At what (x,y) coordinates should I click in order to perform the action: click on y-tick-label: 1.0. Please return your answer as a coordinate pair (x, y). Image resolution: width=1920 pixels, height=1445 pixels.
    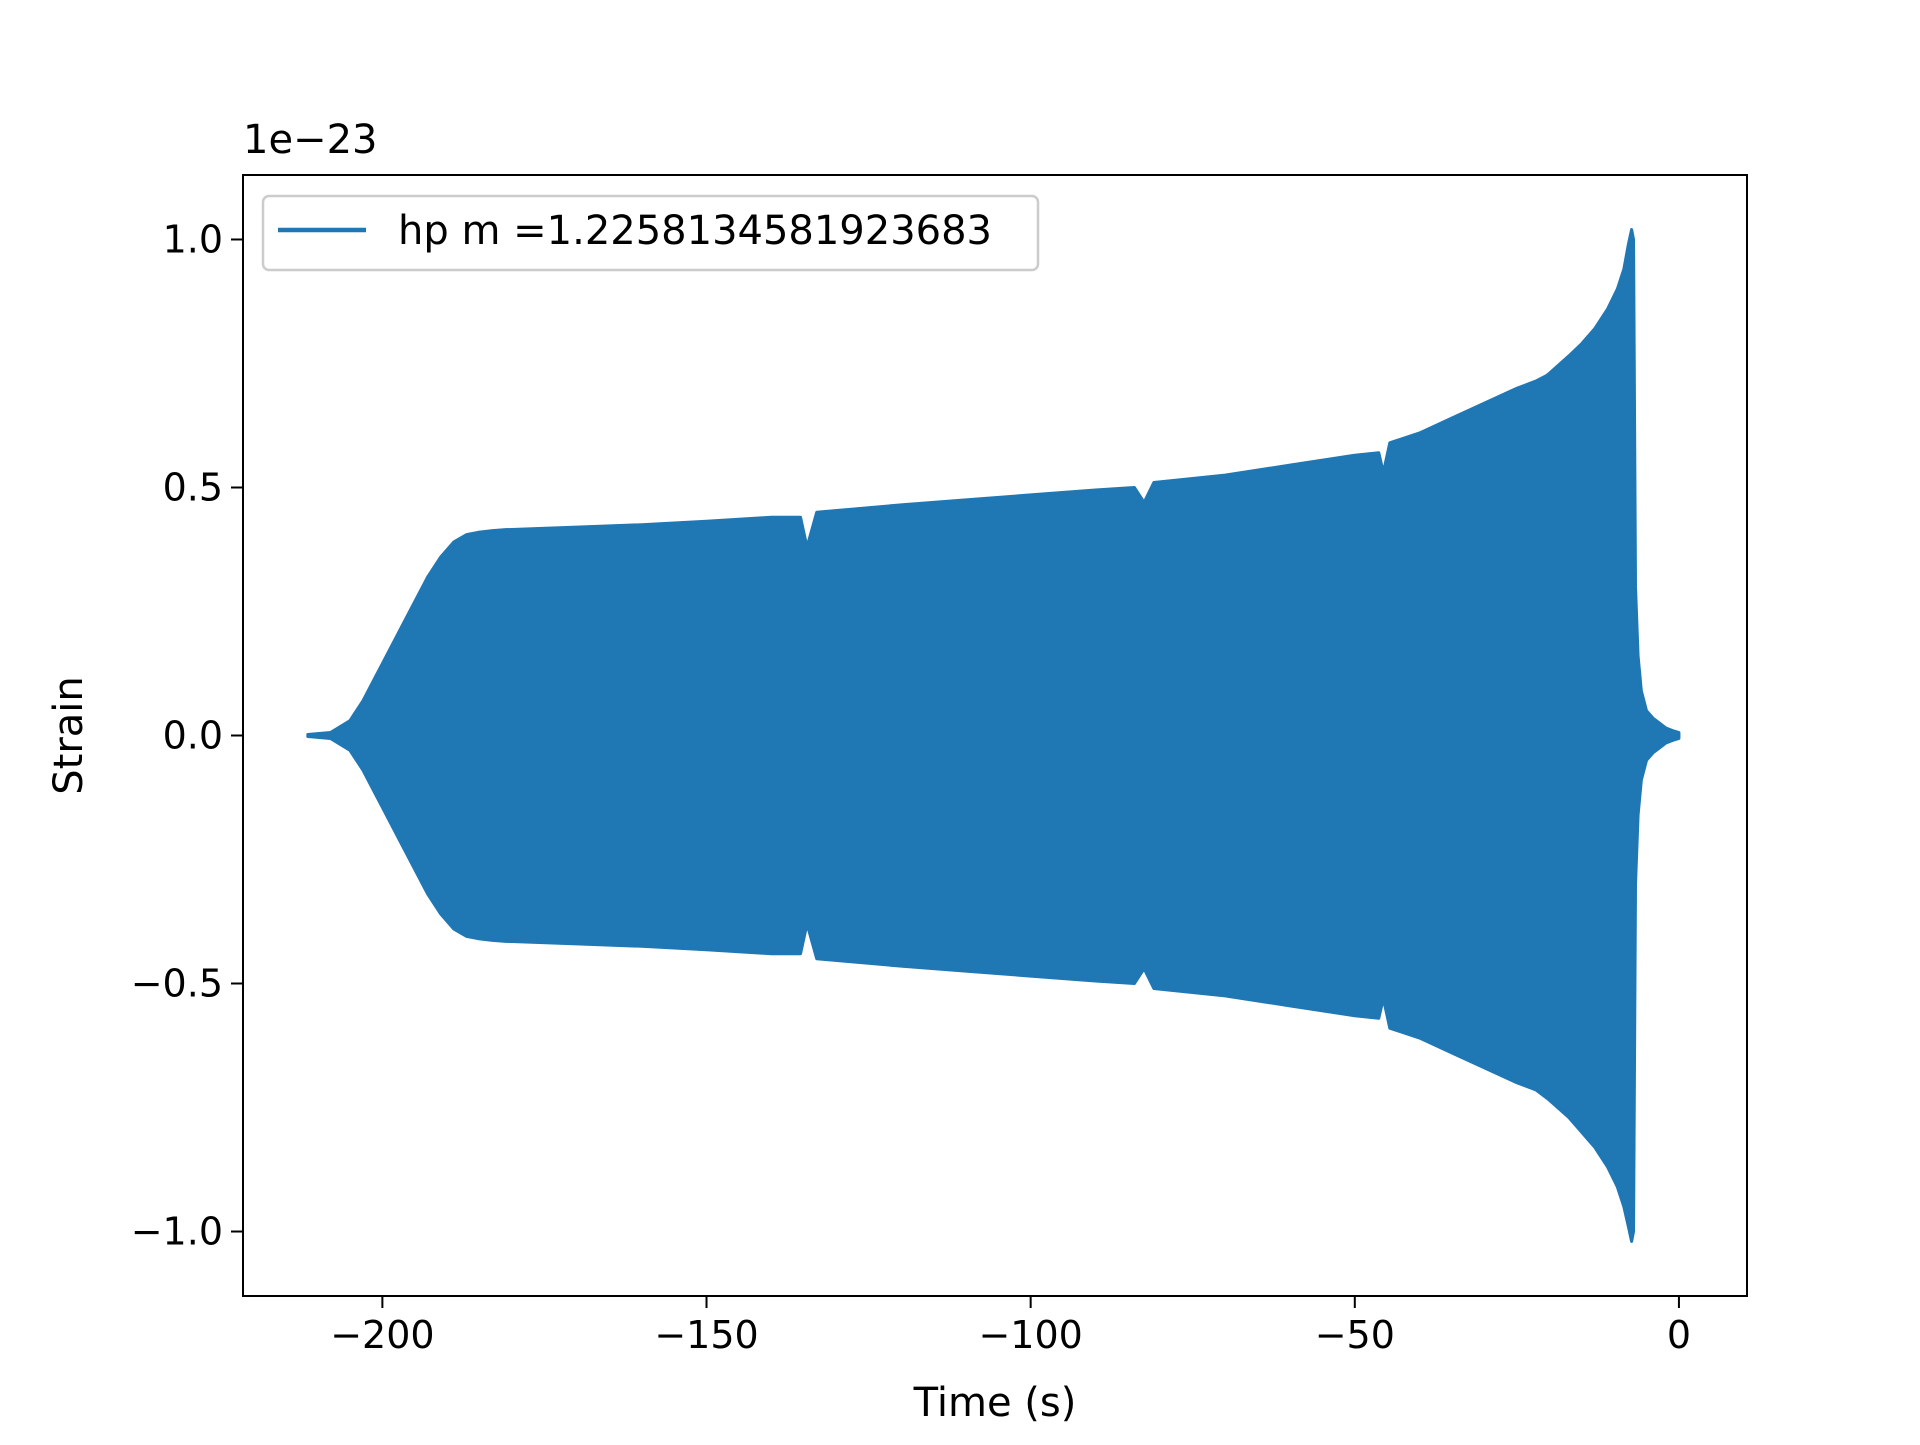
    Looking at the image, I should click on (193, 239).